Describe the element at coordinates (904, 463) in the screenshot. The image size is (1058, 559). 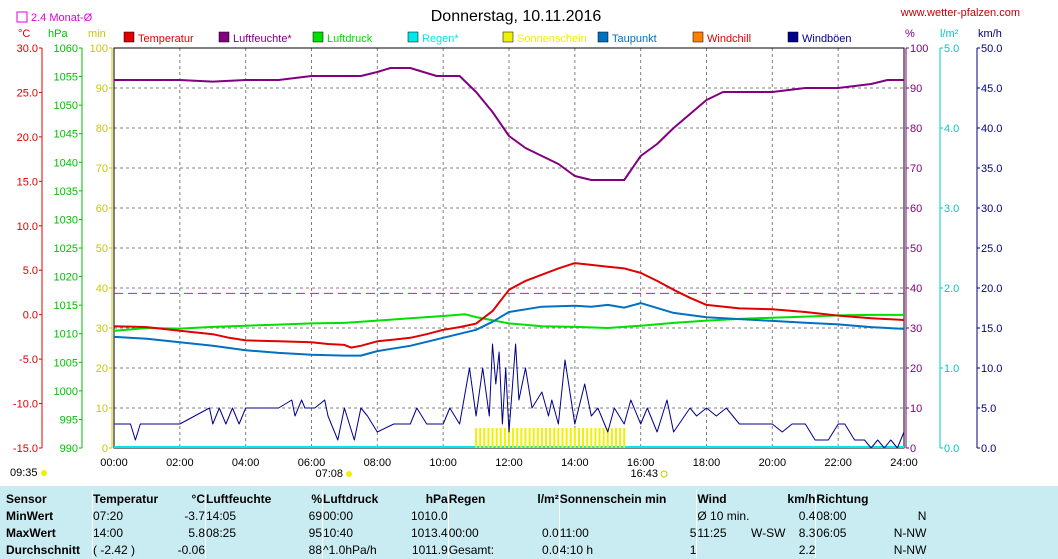
I see `x-tick-label: 24:00` at that location.